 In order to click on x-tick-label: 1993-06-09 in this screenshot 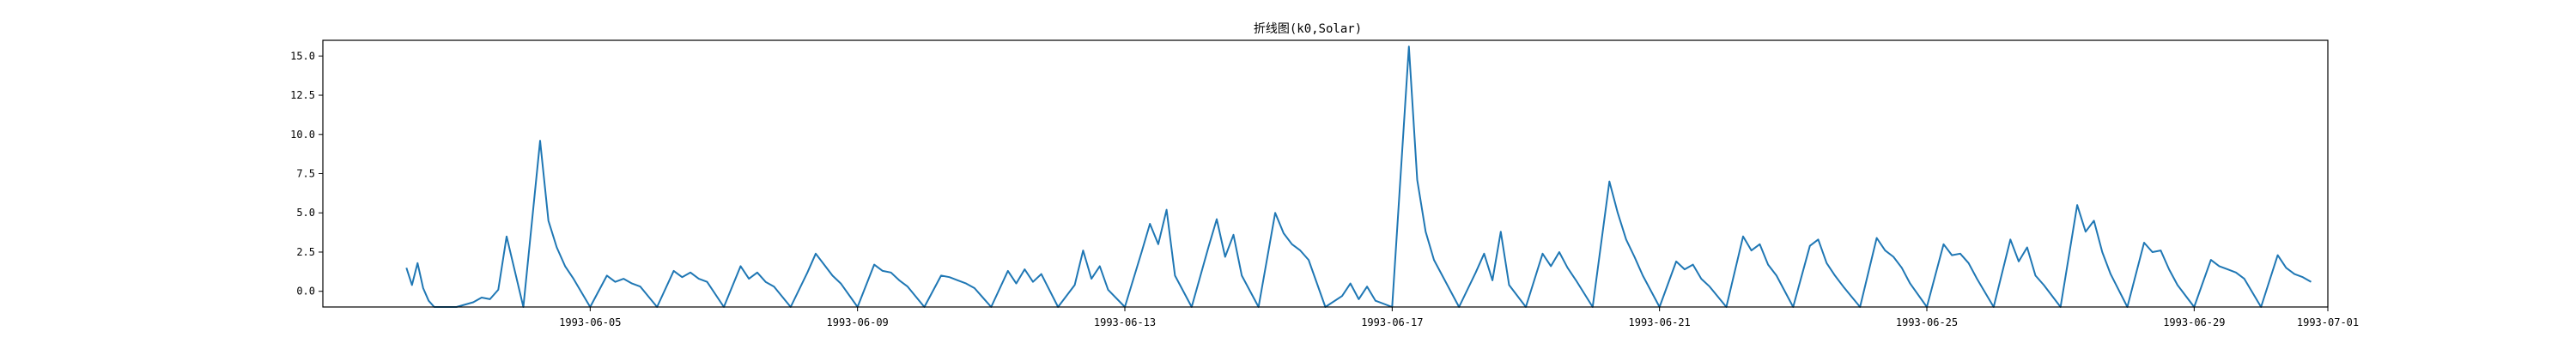, I will do `click(858, 322)`.